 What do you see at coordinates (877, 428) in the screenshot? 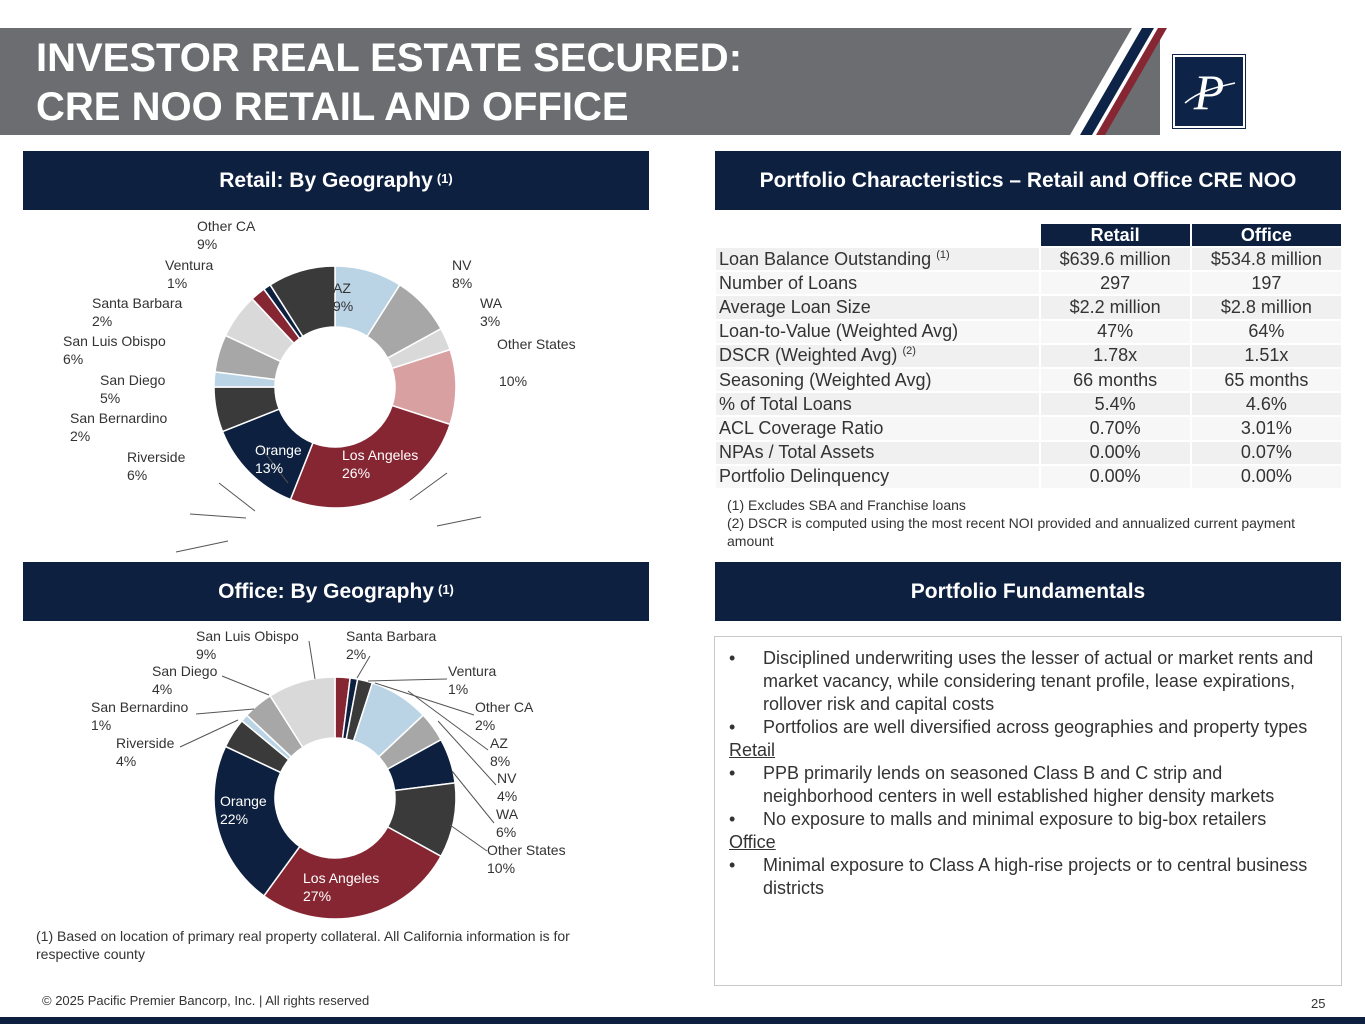
I see `table-cell-metric: ACL Coverage Ratio` at bounding box center [877, 428].